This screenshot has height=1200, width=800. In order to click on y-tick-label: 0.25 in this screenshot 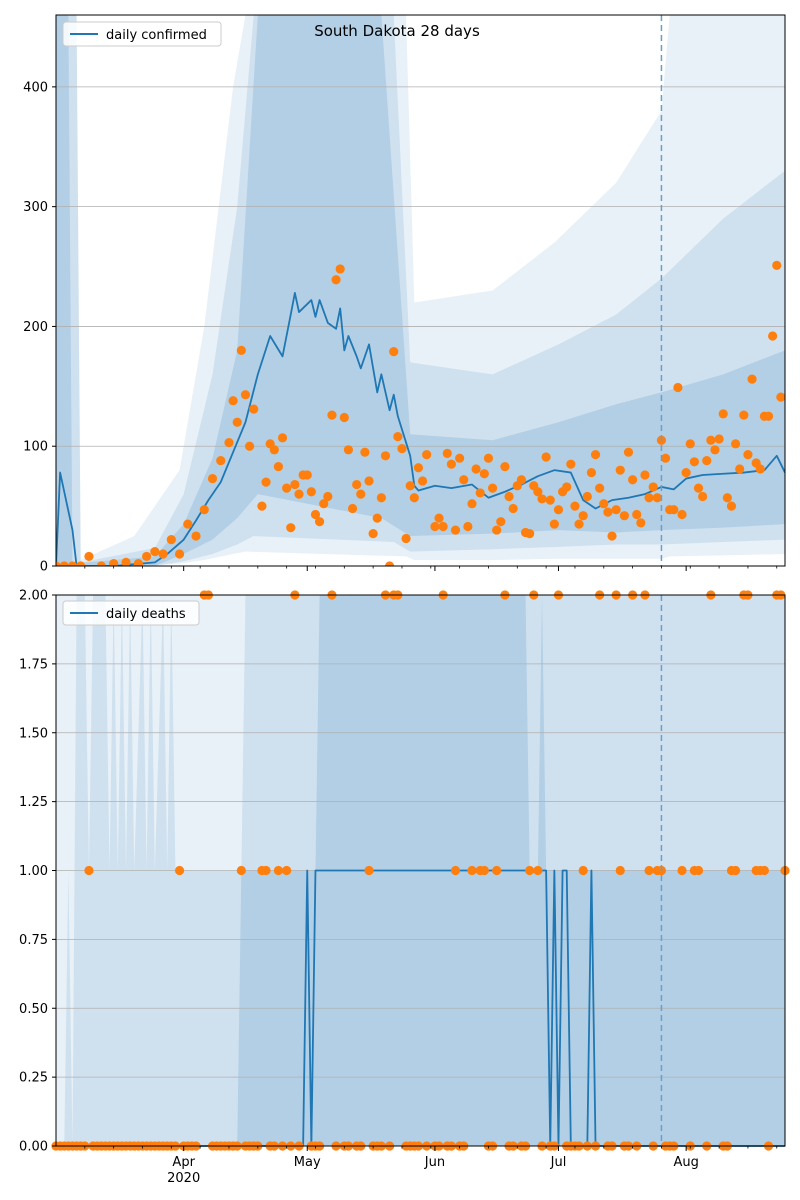, I will do `click(33, 1078)`.